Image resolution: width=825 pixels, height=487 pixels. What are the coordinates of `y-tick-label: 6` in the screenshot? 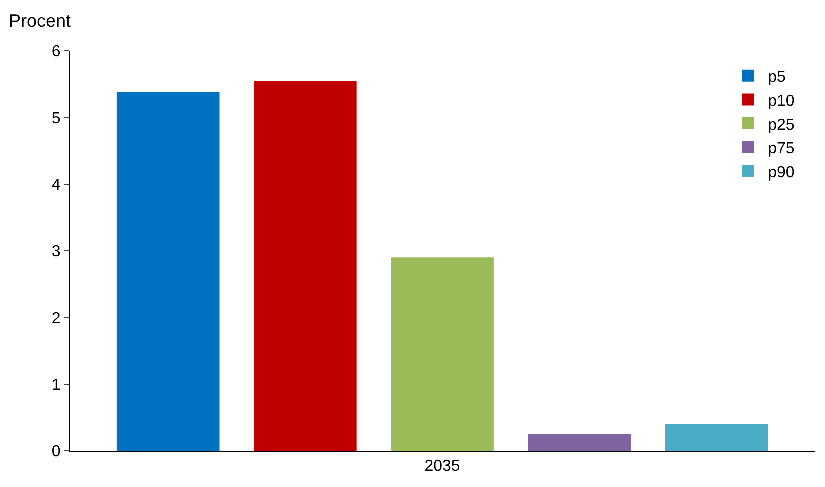 It's located at (56, 52).